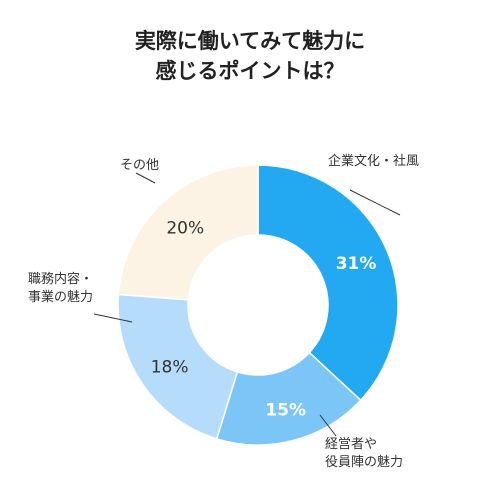 The width and height of the screenshot is (500, 500). What do you see at coordinates (170, 367) in the screenshot?
I see `slice-value-label-3: 18%` at bounding box center [170, 367].